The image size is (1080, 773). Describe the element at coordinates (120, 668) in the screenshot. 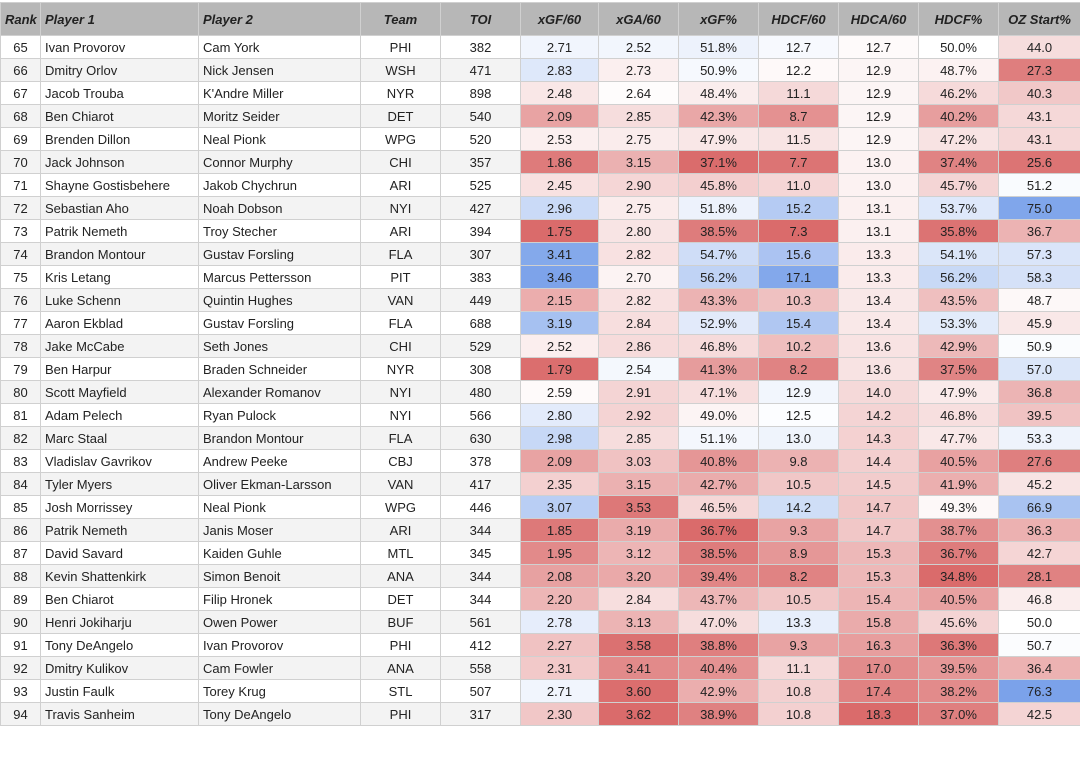

I see `cell-player-1: Dmitry Kulikov` at that location.